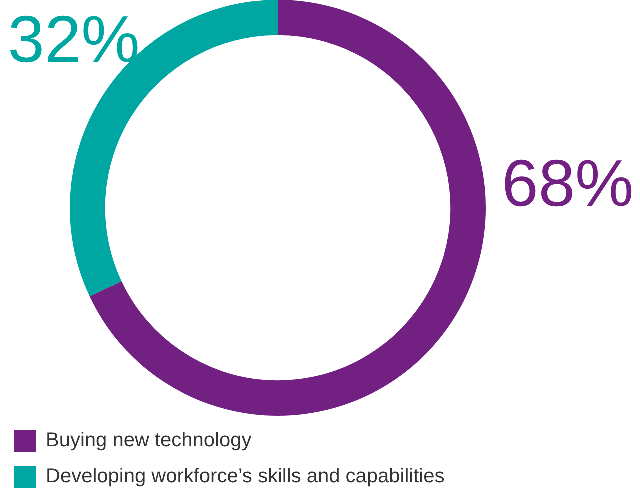  Describe the element at coordinates (149, 441) in the screenshot. I see `legend-label: Buying new technology` at that location.